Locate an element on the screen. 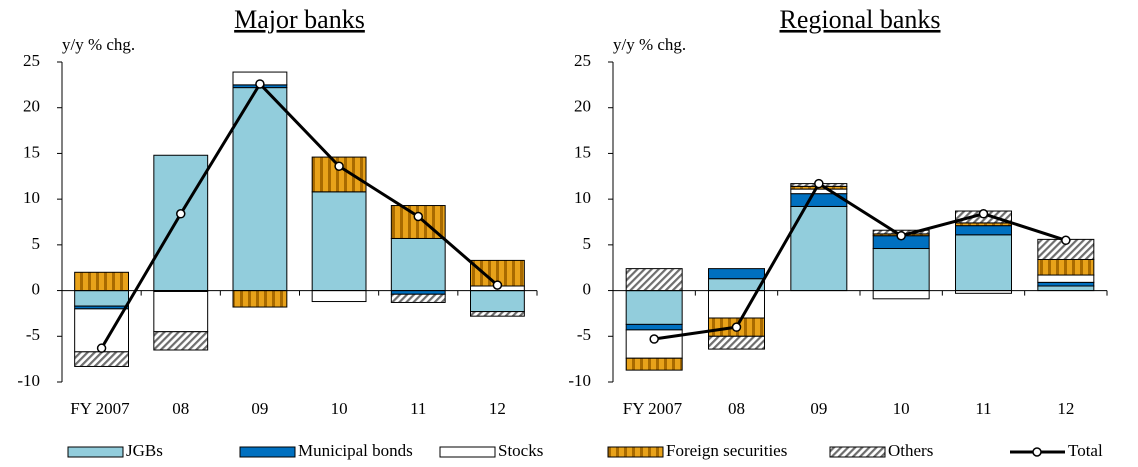 Image resolution: width=1138 pixels, height=467 pixels. legend-label: Foreign securities is located at coordinates (726, 450).